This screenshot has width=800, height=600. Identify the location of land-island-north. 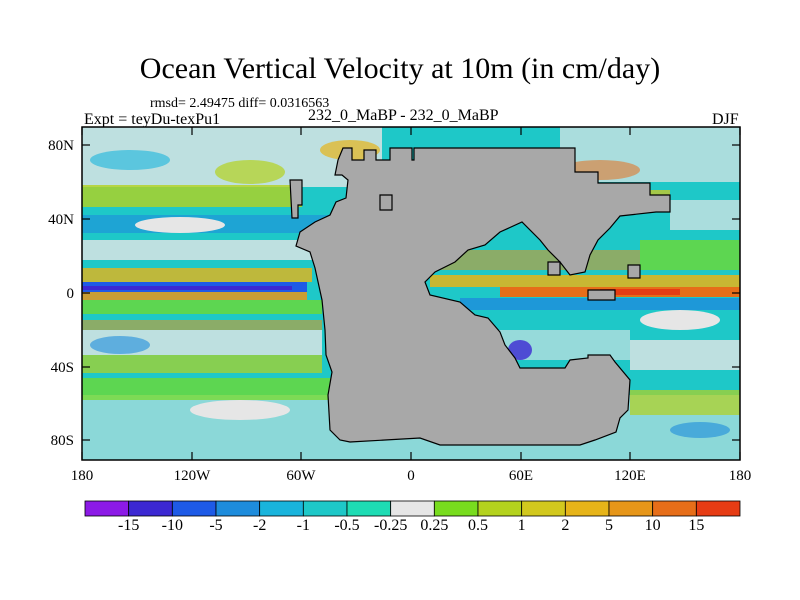
(386, 202).